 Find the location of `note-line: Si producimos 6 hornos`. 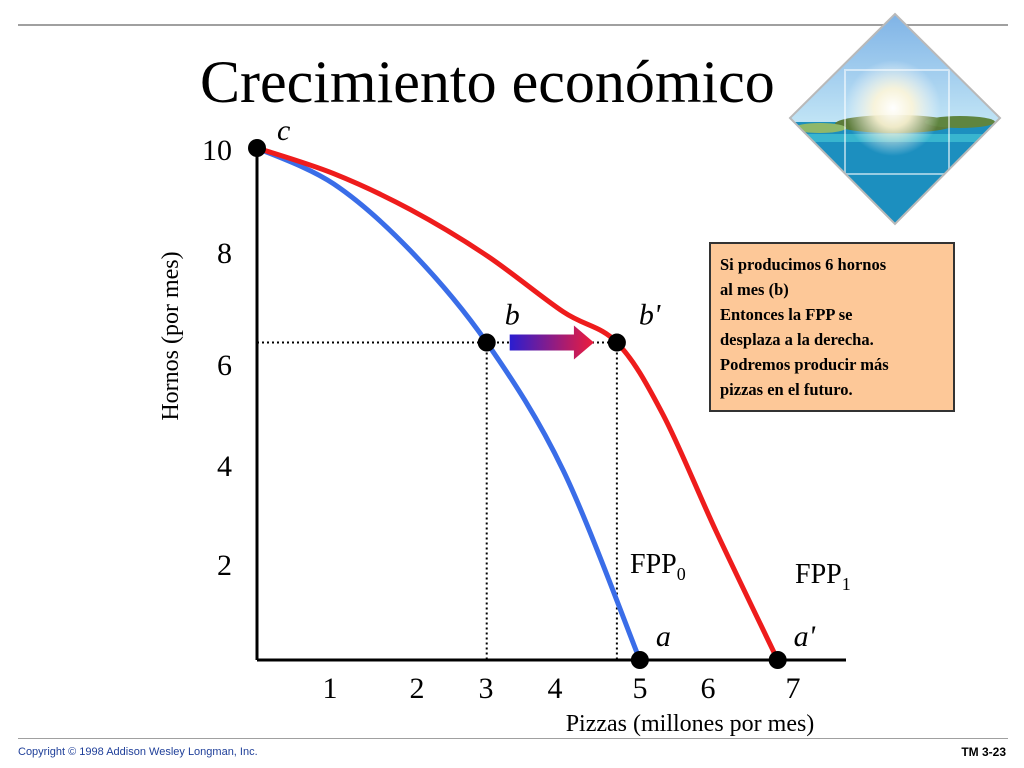

note-line: Si producimos 6 hornos is located at coordinates (803, 264).